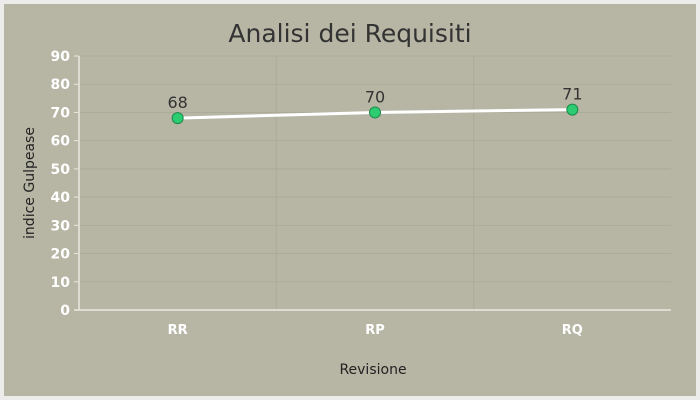 This screenshot has height=400, width=700. What do you see at coordinates (65, 311) in the screenshot?
I see `y-tick-label: 0` at bounding box center [65, 311].